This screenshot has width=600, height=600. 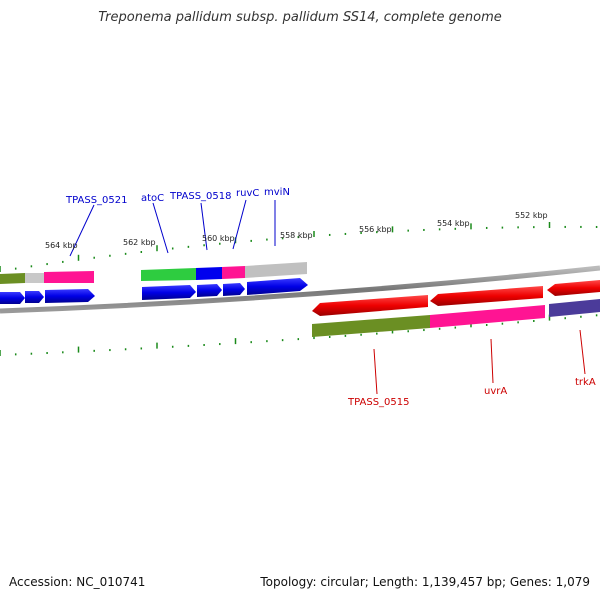 What do you see at coordinates (139, 242) in the screenshot?
I see `scale-label: 562 kbp` at bounding box center [139, 242].